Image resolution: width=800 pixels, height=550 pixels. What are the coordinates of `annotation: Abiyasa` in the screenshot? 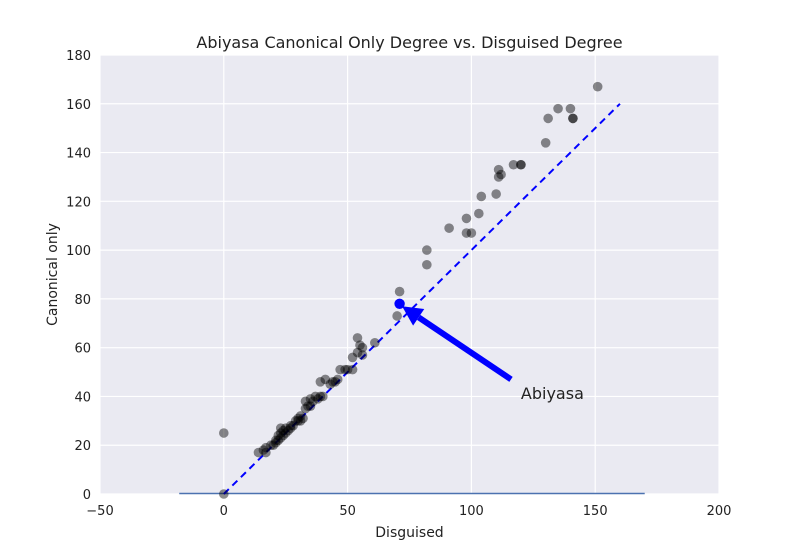 It's located at (493, 354).